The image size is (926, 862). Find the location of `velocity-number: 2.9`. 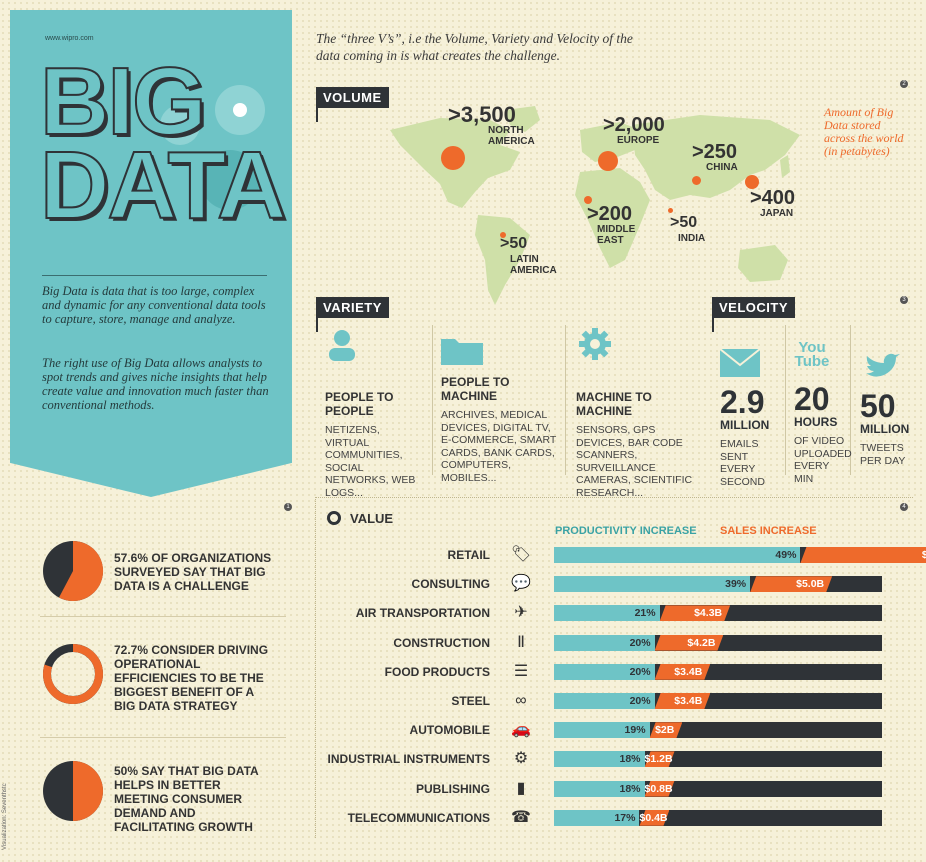

velocity-number: 2.9 is located at coordinates (742, 402).